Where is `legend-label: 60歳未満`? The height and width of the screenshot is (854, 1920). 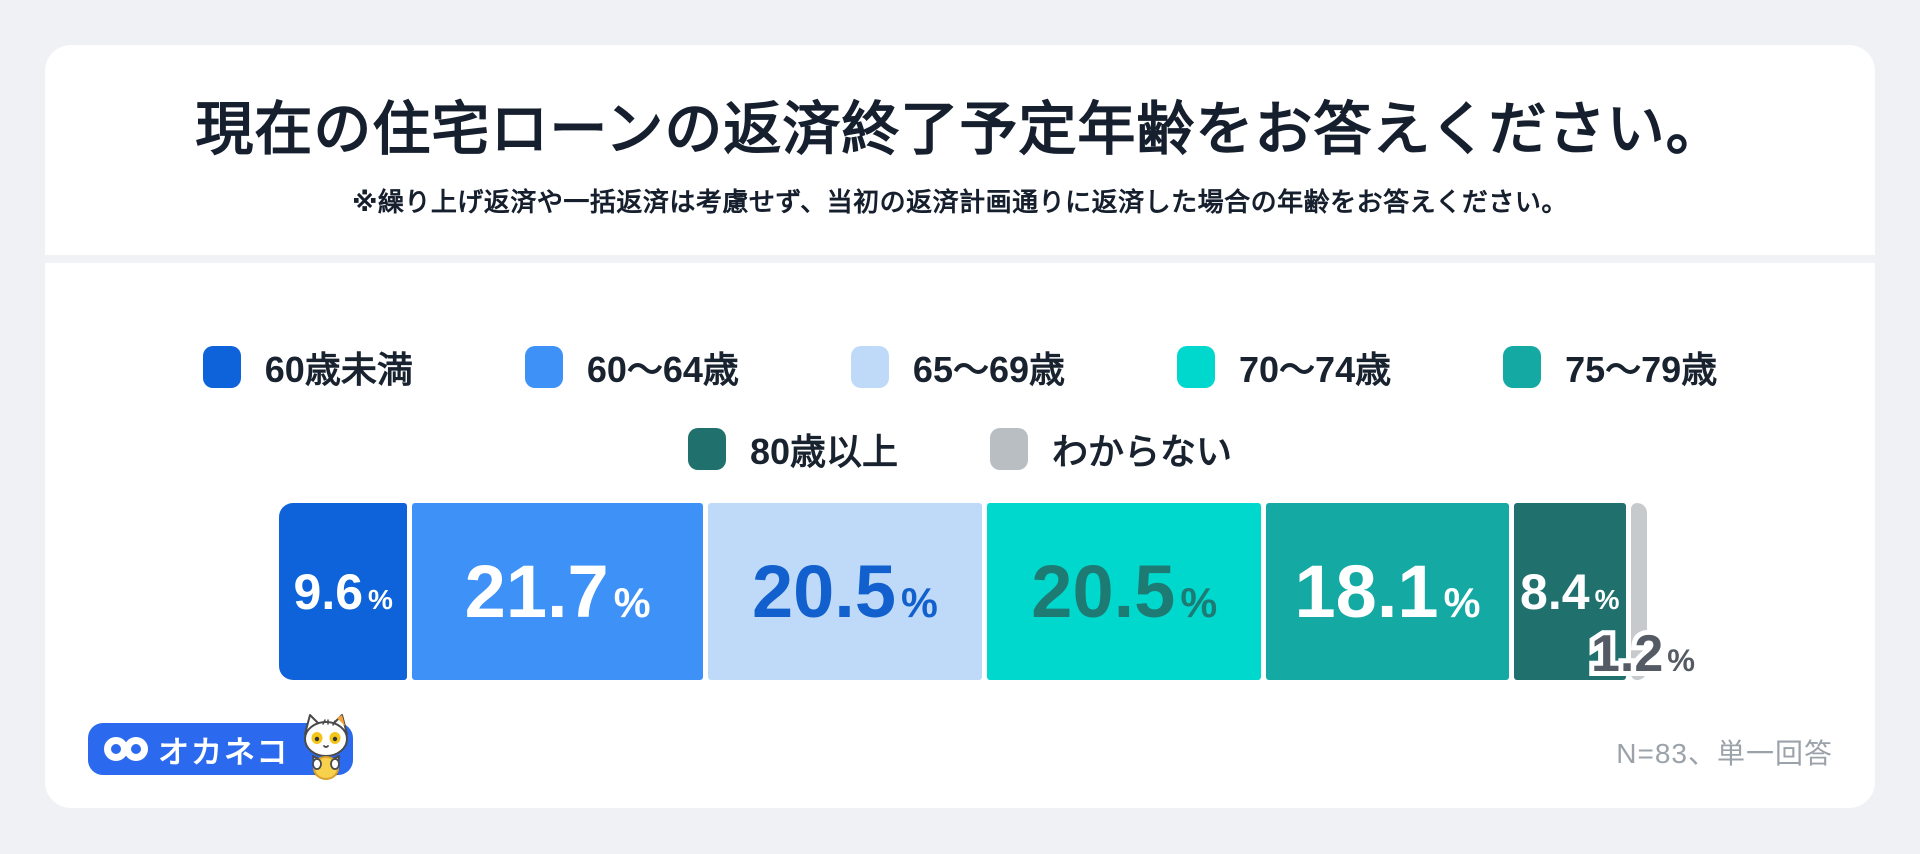
legend-label: 60歳未満 is located at coordinates (338, 369).